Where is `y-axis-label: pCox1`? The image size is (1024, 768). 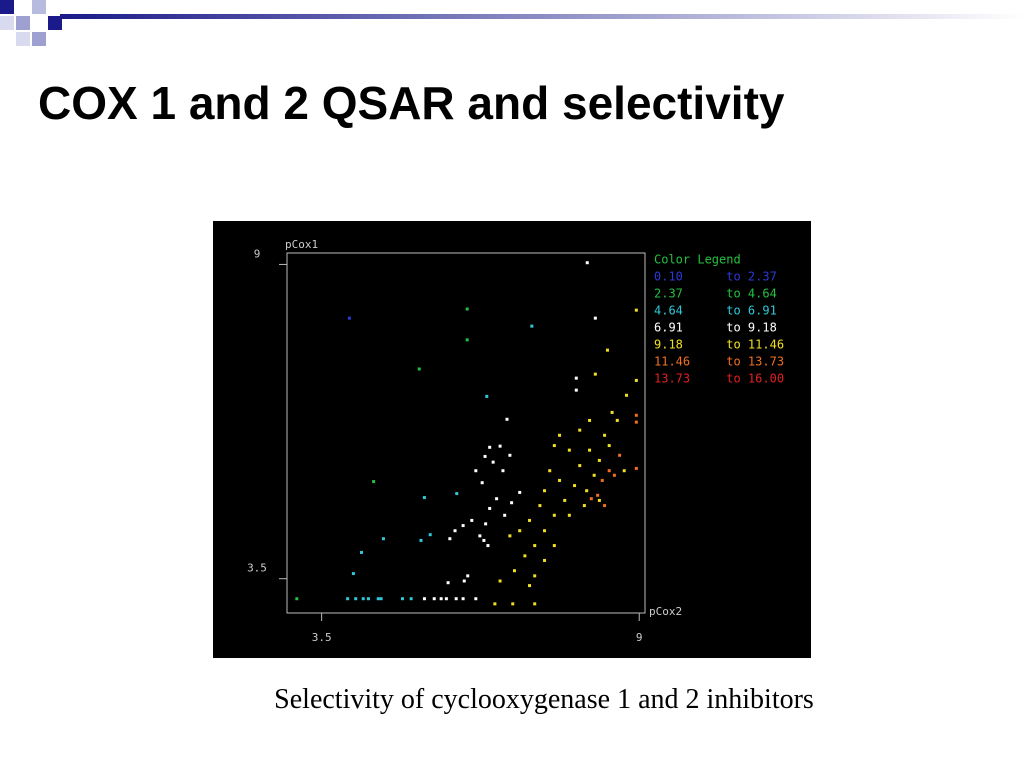 y-axis-label: pCox1 is located at coordinates (301, 244).